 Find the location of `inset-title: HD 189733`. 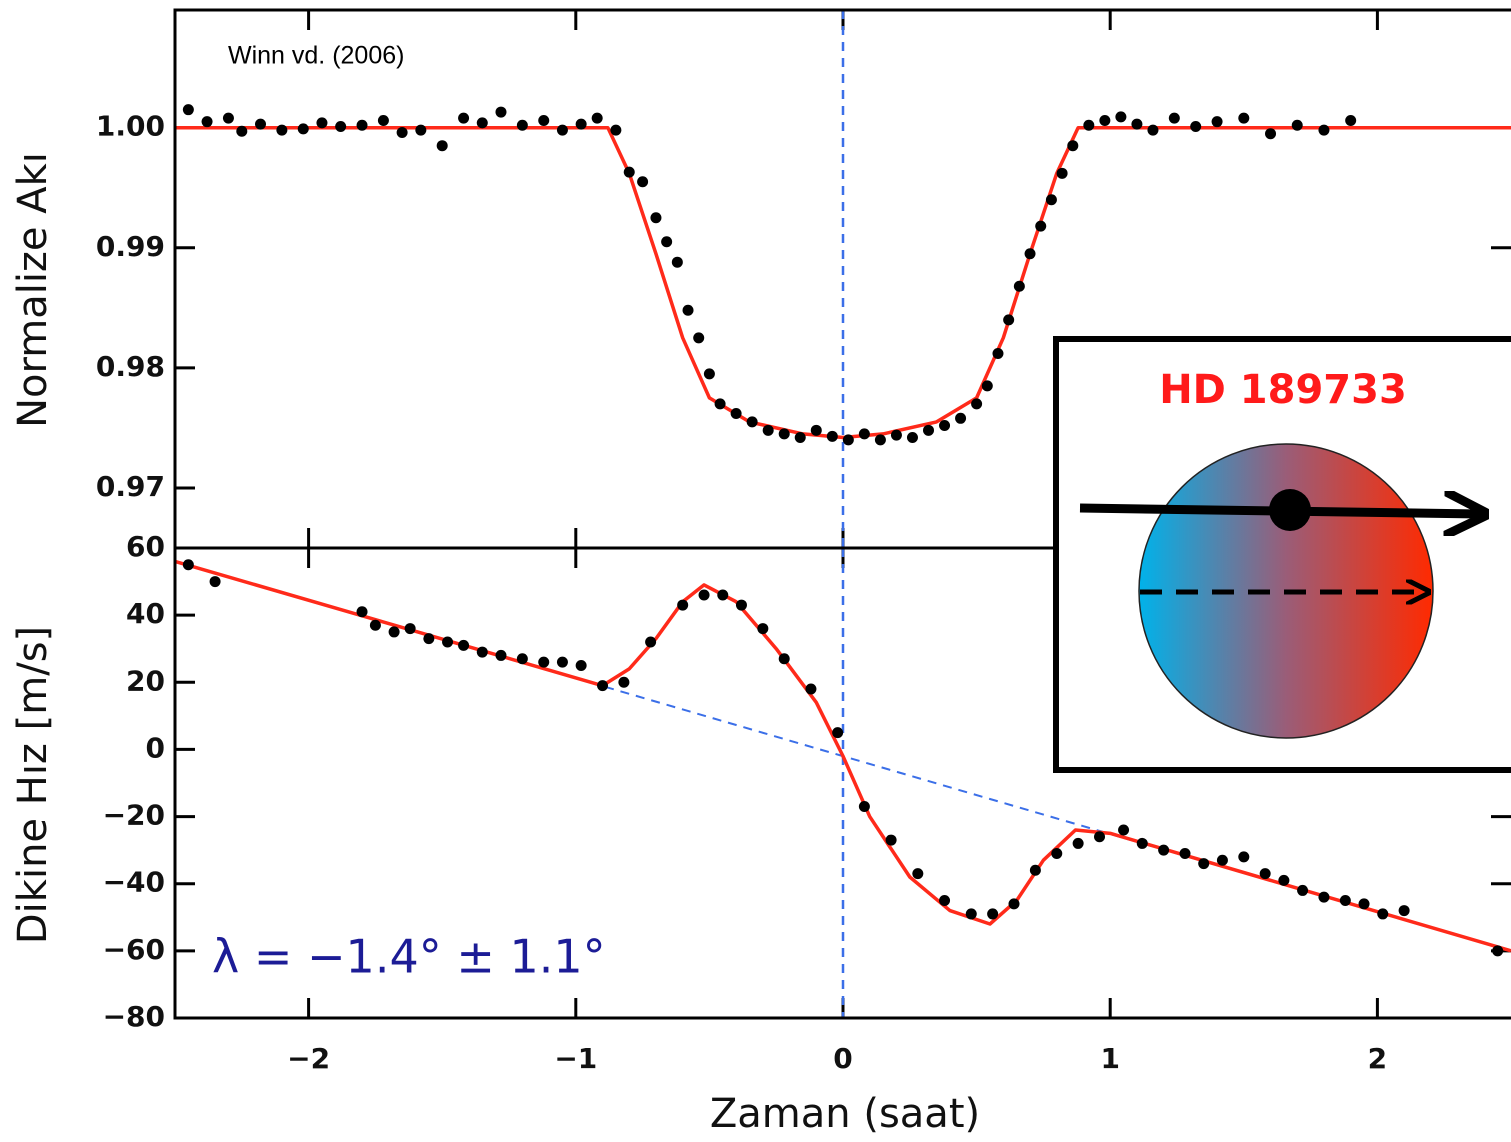

inset-title: HD 189733 is located at coordinates (1283, 390).